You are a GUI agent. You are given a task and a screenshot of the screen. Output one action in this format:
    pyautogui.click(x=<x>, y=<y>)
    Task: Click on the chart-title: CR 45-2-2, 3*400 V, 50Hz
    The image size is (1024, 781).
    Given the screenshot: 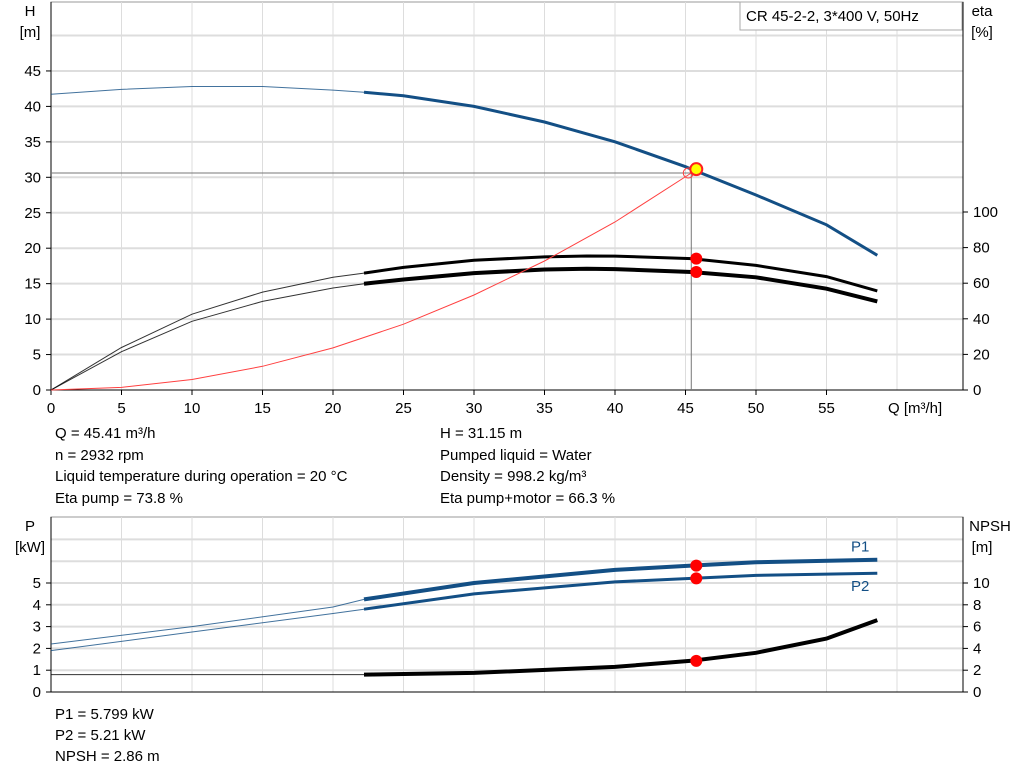 What is the action you would take?
    pyautogui.click(x=832, y=16)
    